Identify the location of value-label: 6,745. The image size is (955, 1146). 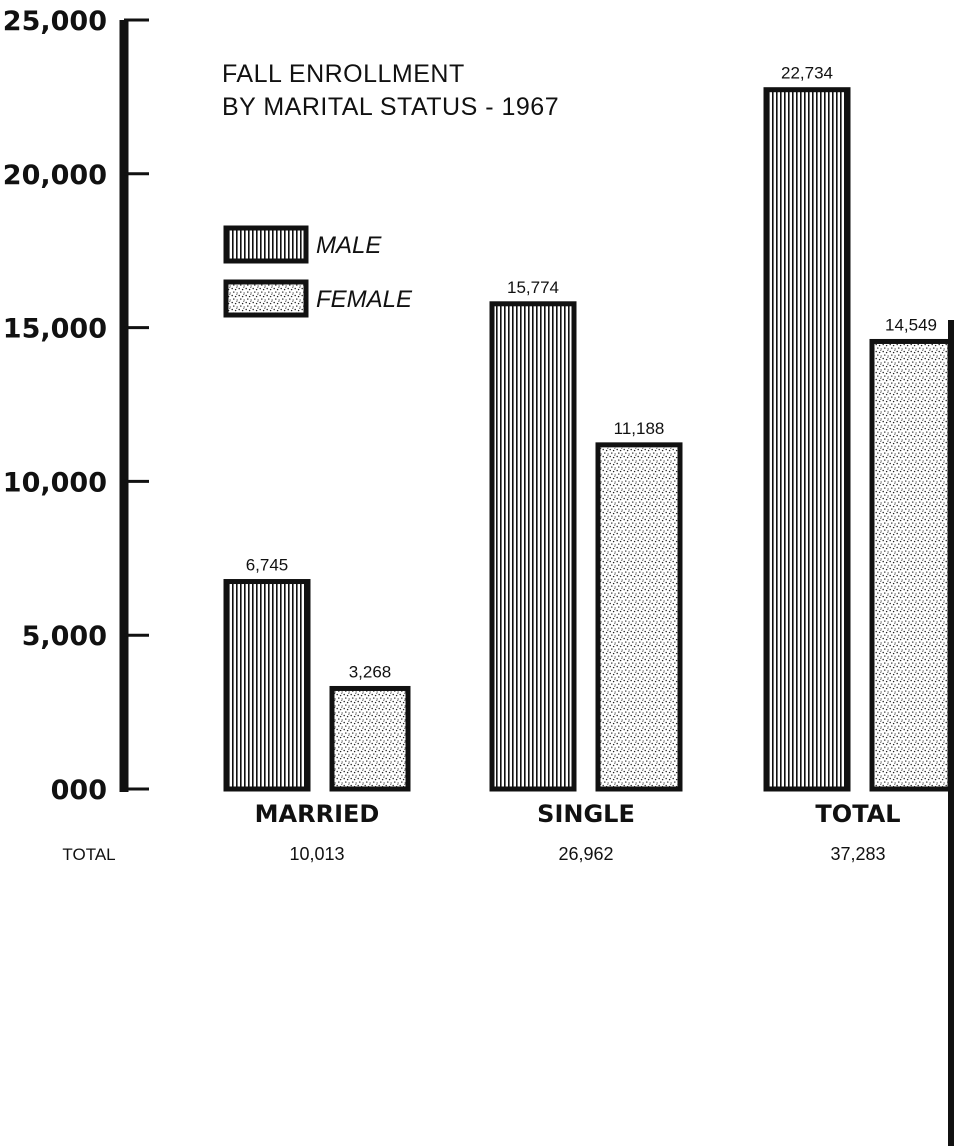
(267, 565).